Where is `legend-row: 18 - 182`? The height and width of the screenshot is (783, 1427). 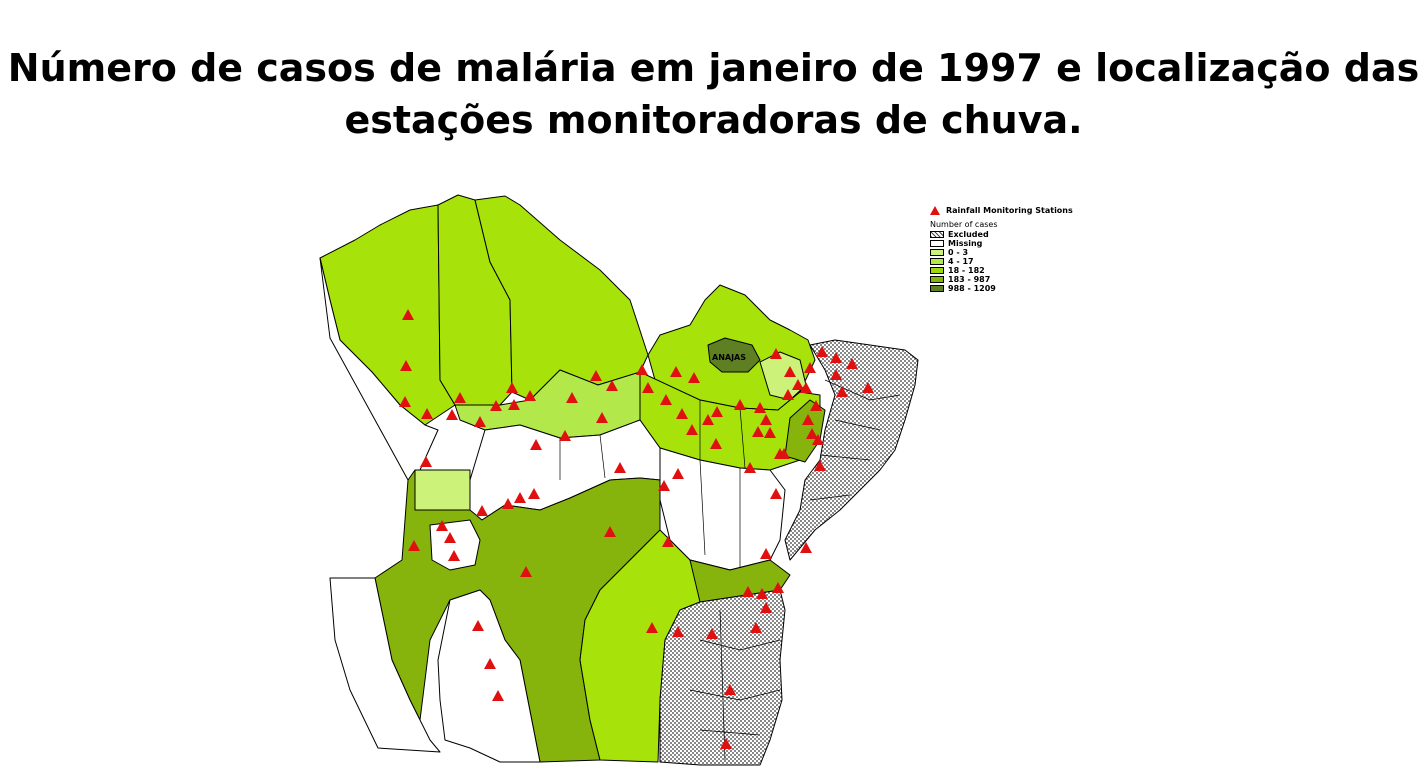 legend-row: 18 - 182 is located at coordinates (1030, 270).